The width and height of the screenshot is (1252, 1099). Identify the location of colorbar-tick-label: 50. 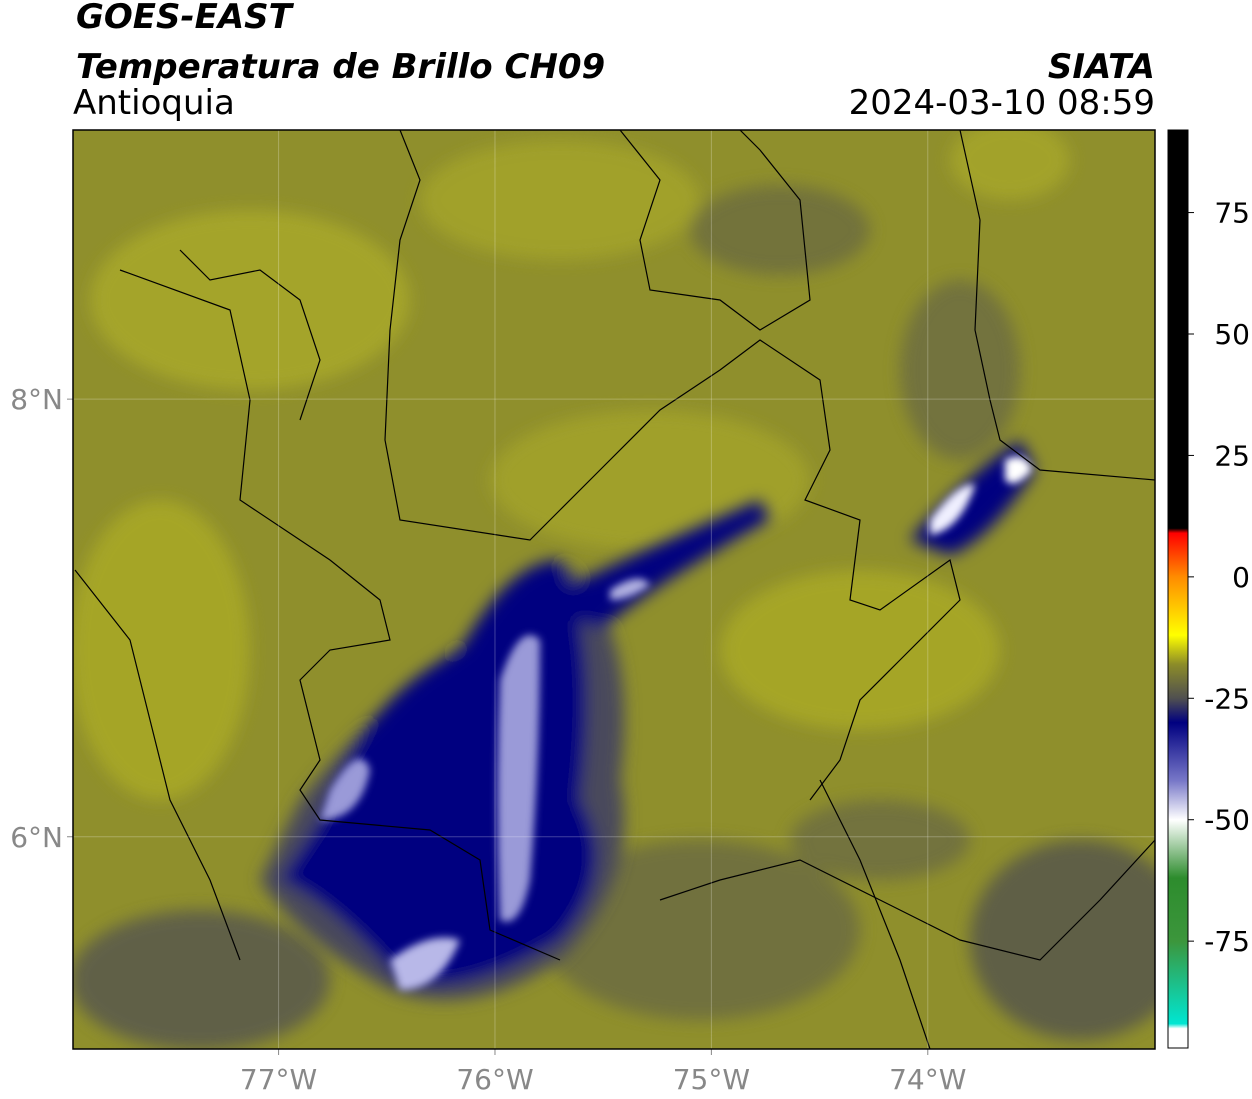
(1232, 334).